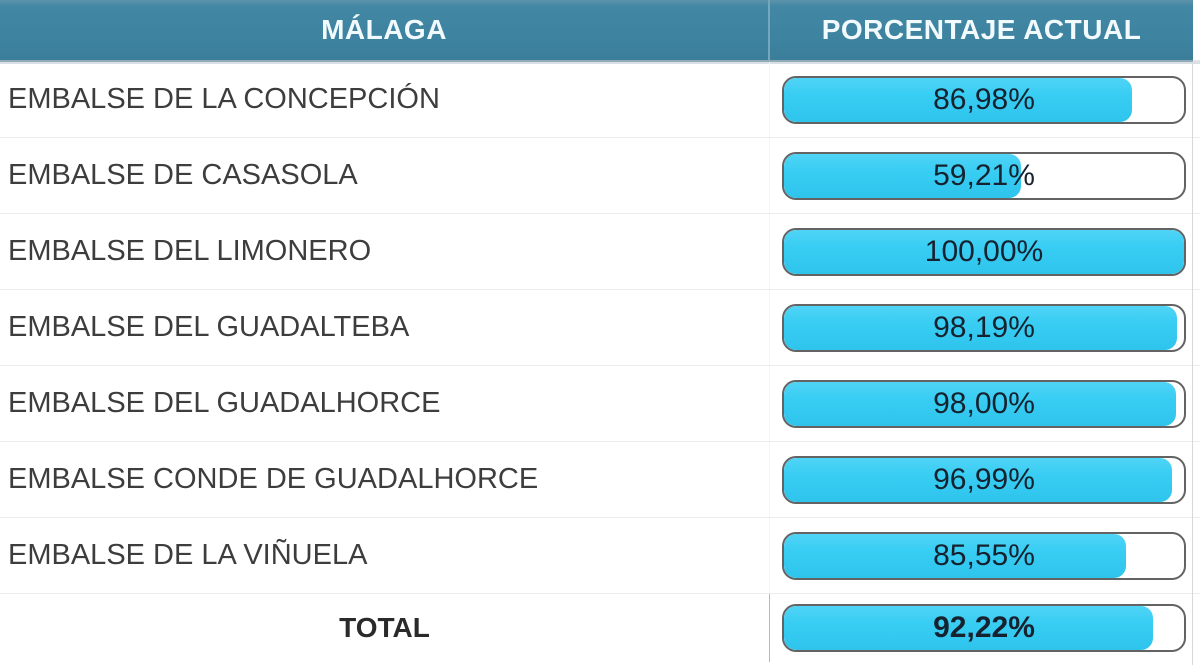  I want to click on bar-cell: 92,22%, so click(981, 628).